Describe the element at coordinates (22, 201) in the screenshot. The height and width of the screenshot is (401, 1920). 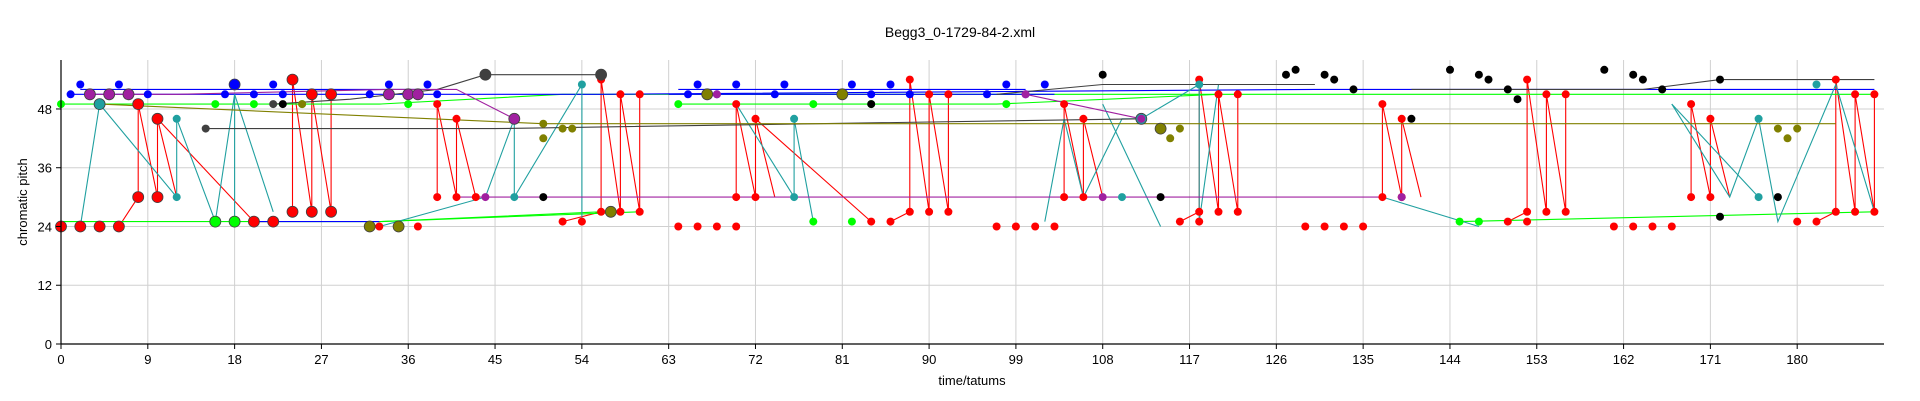
I see `y-axis-label: chromatic pitch` at that location.